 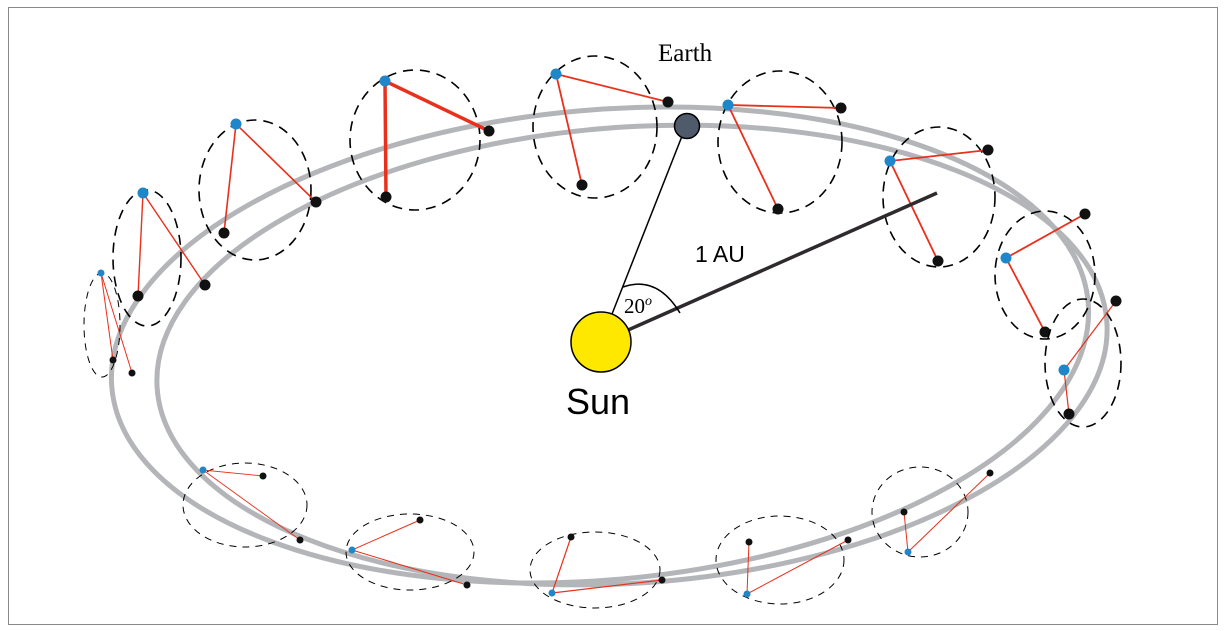 I want to click on sun-label: Sun, so click(x=598, y=401).